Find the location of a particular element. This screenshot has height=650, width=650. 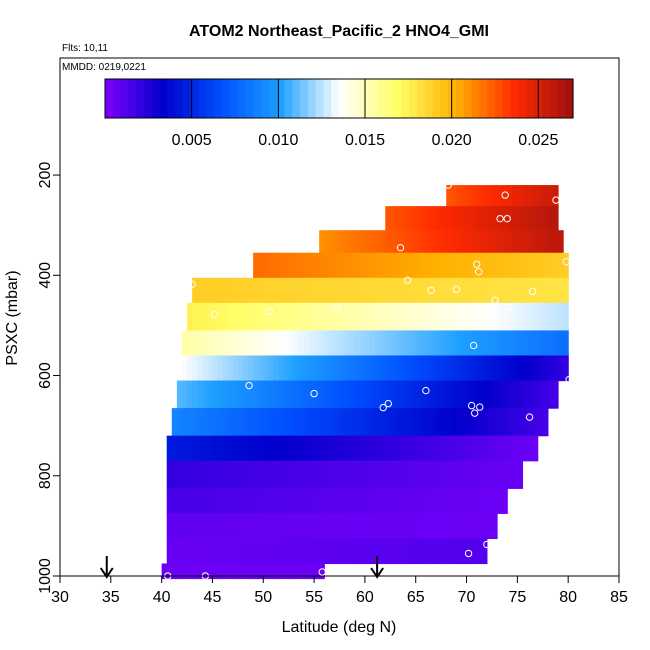

colorbar: 0.005 0.010 0.015 0.020 0.025 is located at coordinates (339, 113).